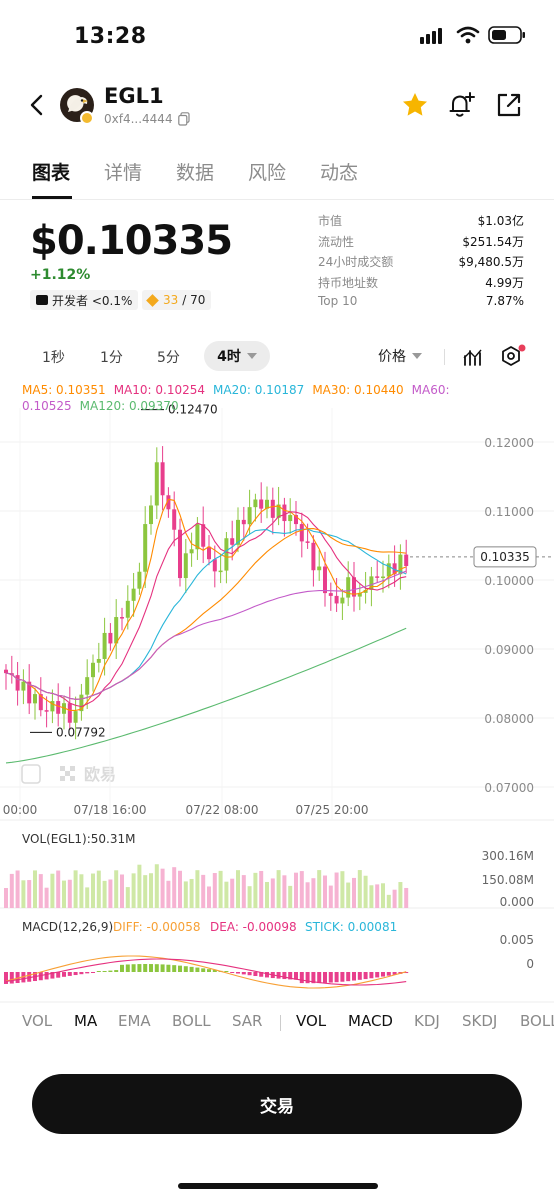  I want to click on ind-sub-skdj: SKDJ, so click(480, 1021).